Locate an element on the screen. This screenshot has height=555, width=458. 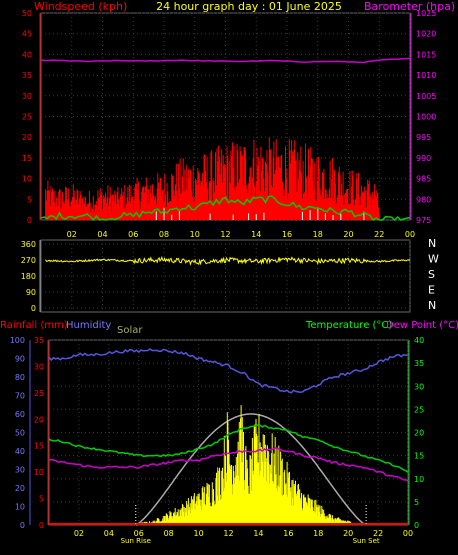
direction-y-tick-label: 0 is located at coordinates (33, 308).